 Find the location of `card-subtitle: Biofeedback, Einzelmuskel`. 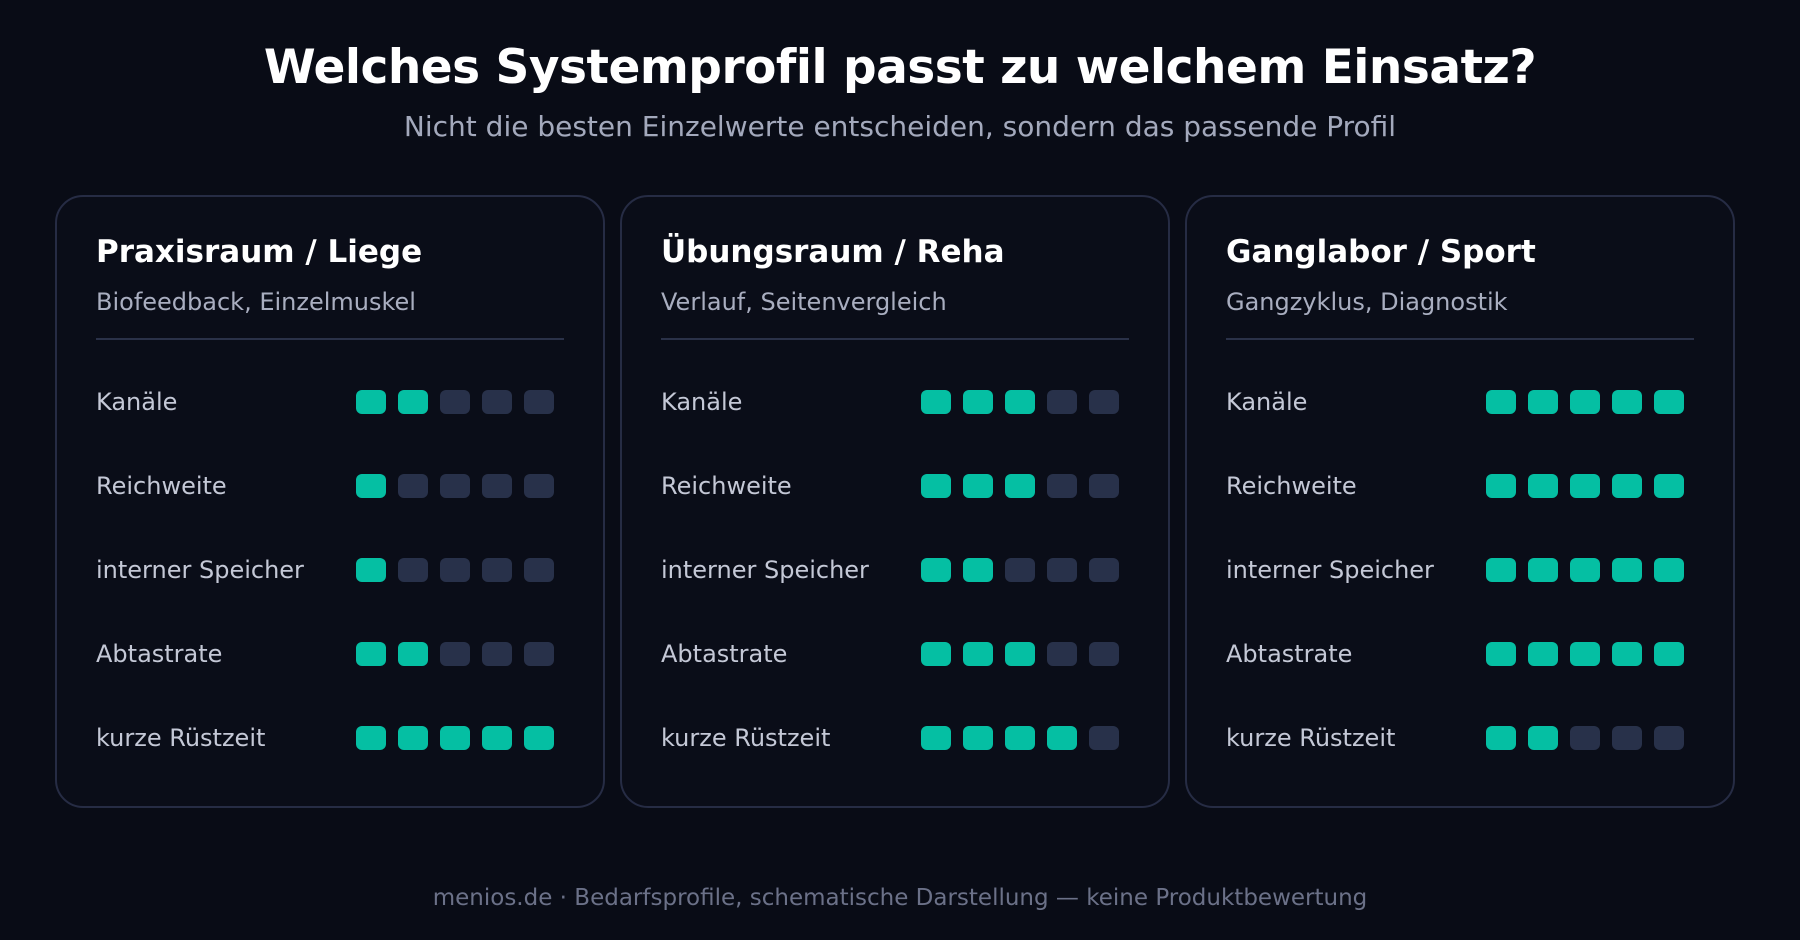

card-subtitle: Biofeedback, Einzelmuskel is located at coordinates (256, 302).